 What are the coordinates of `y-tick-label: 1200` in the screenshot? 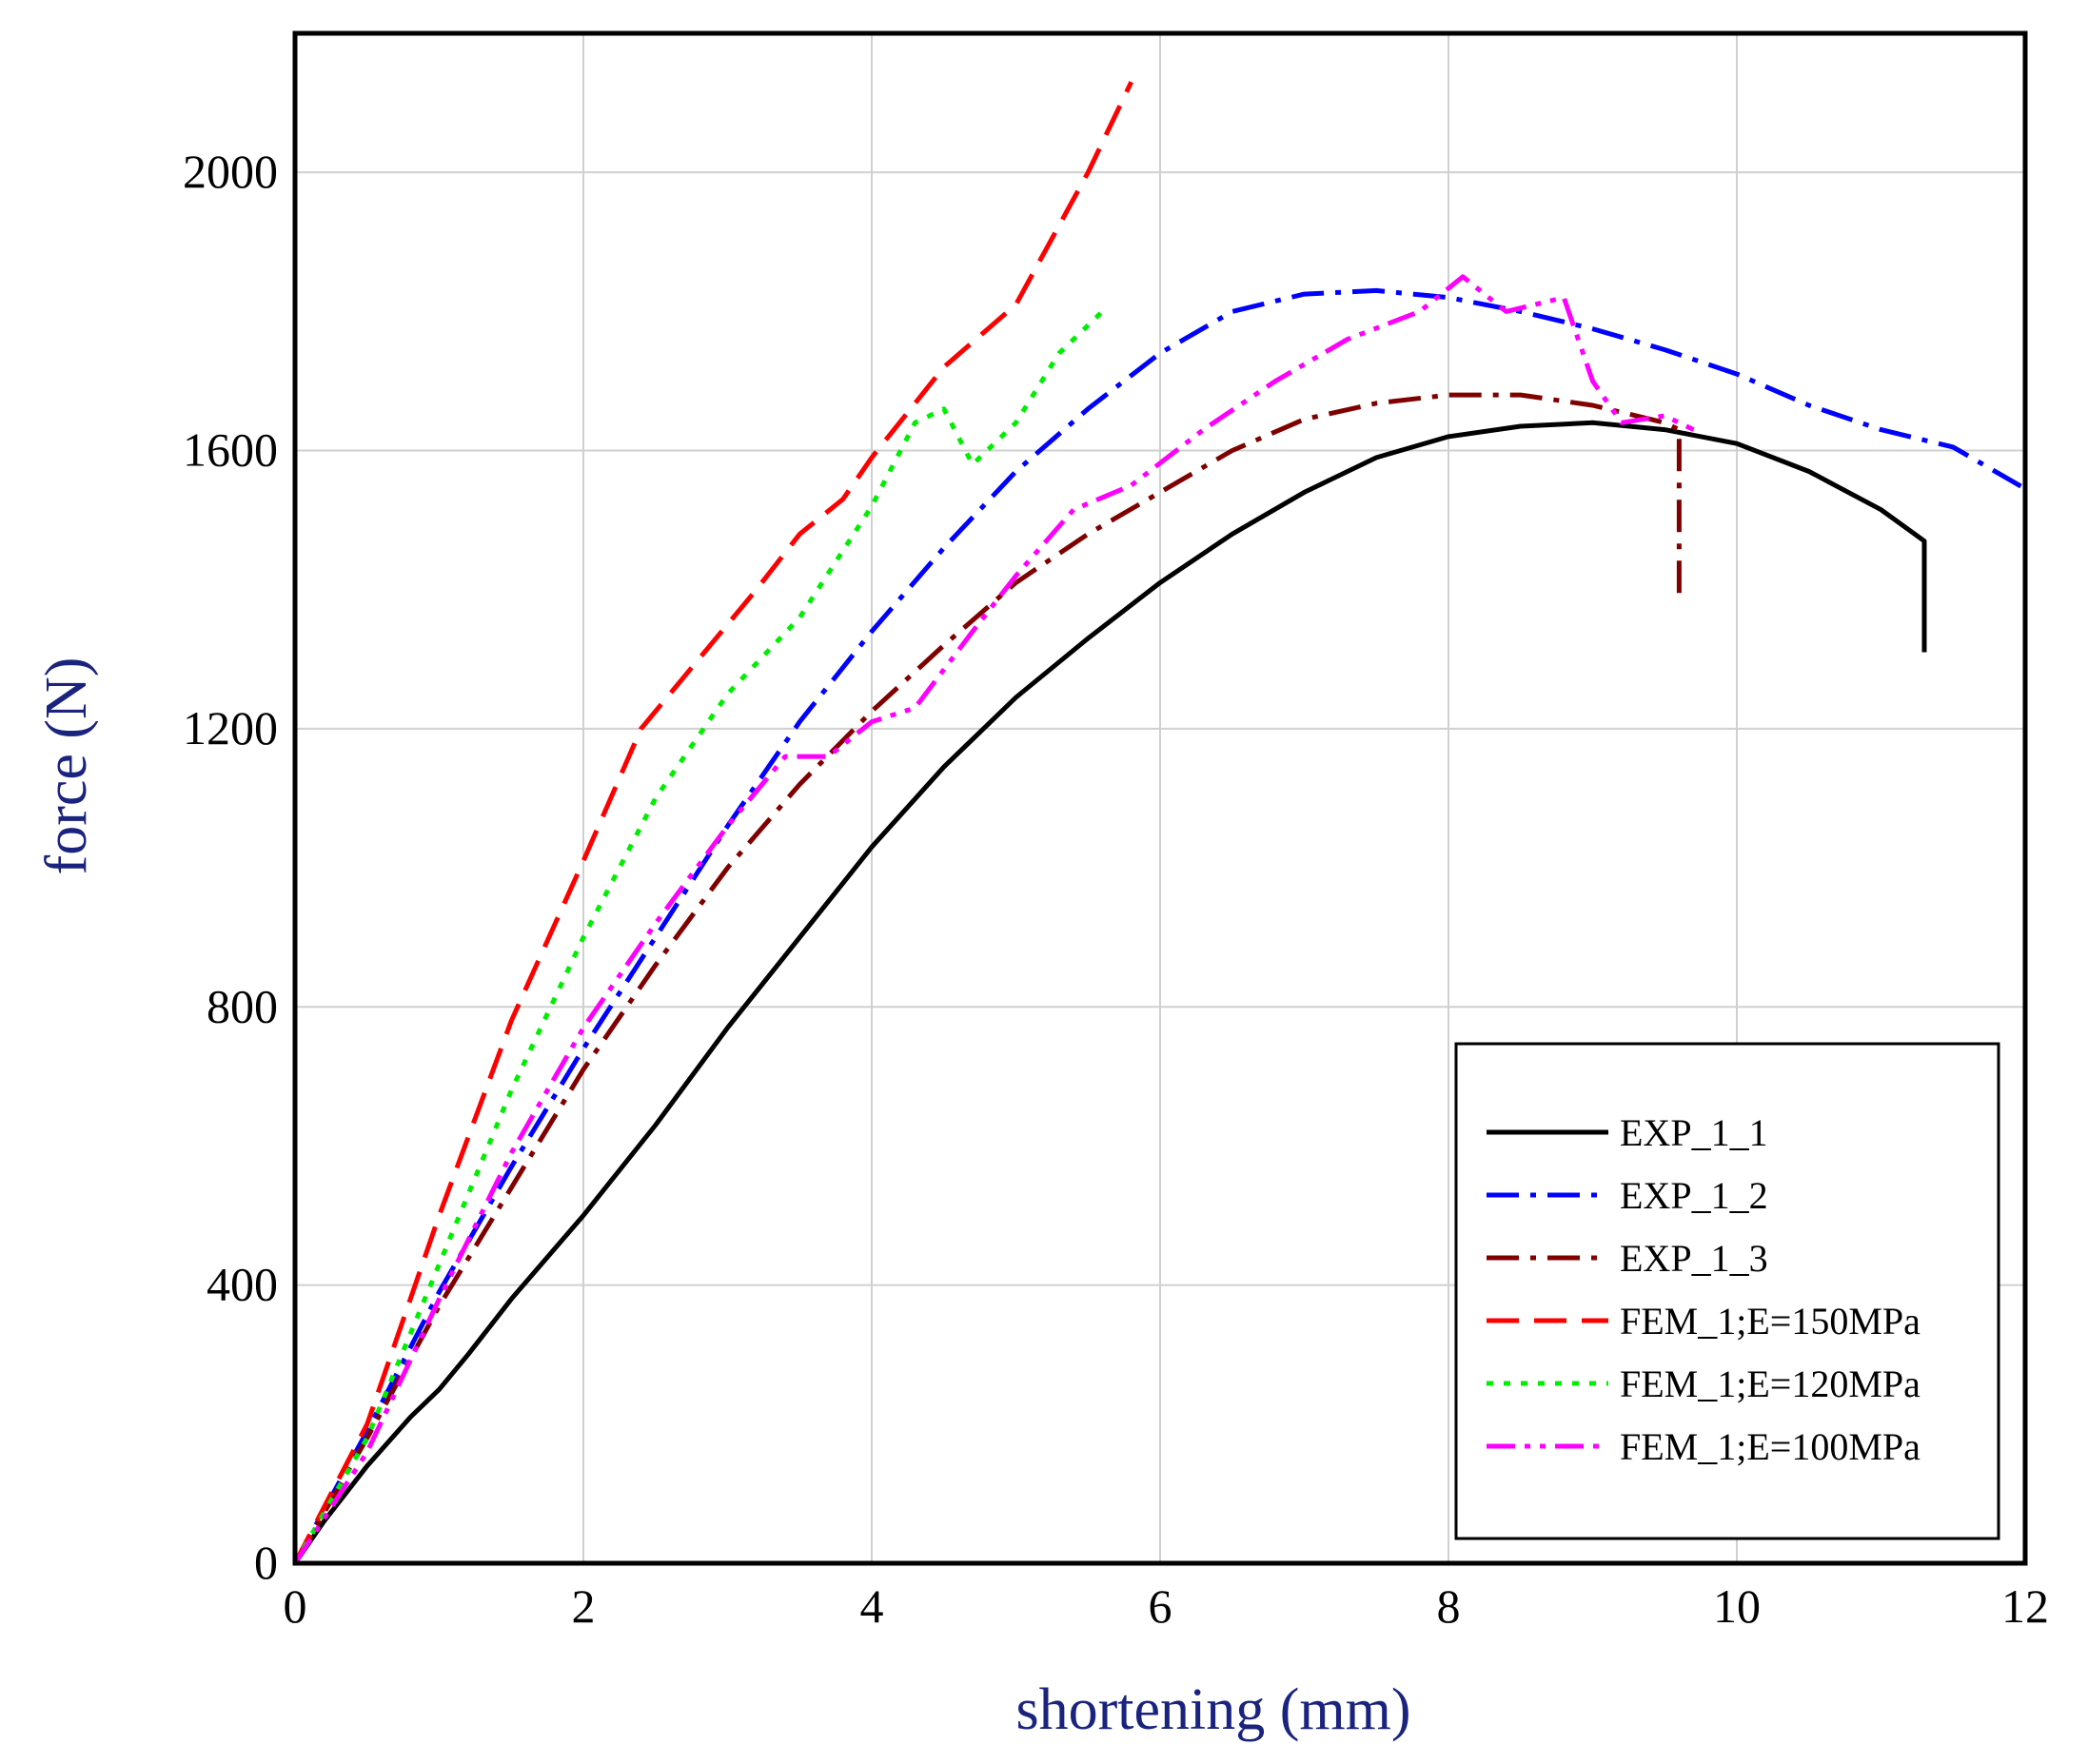 It's located at (230, 728).